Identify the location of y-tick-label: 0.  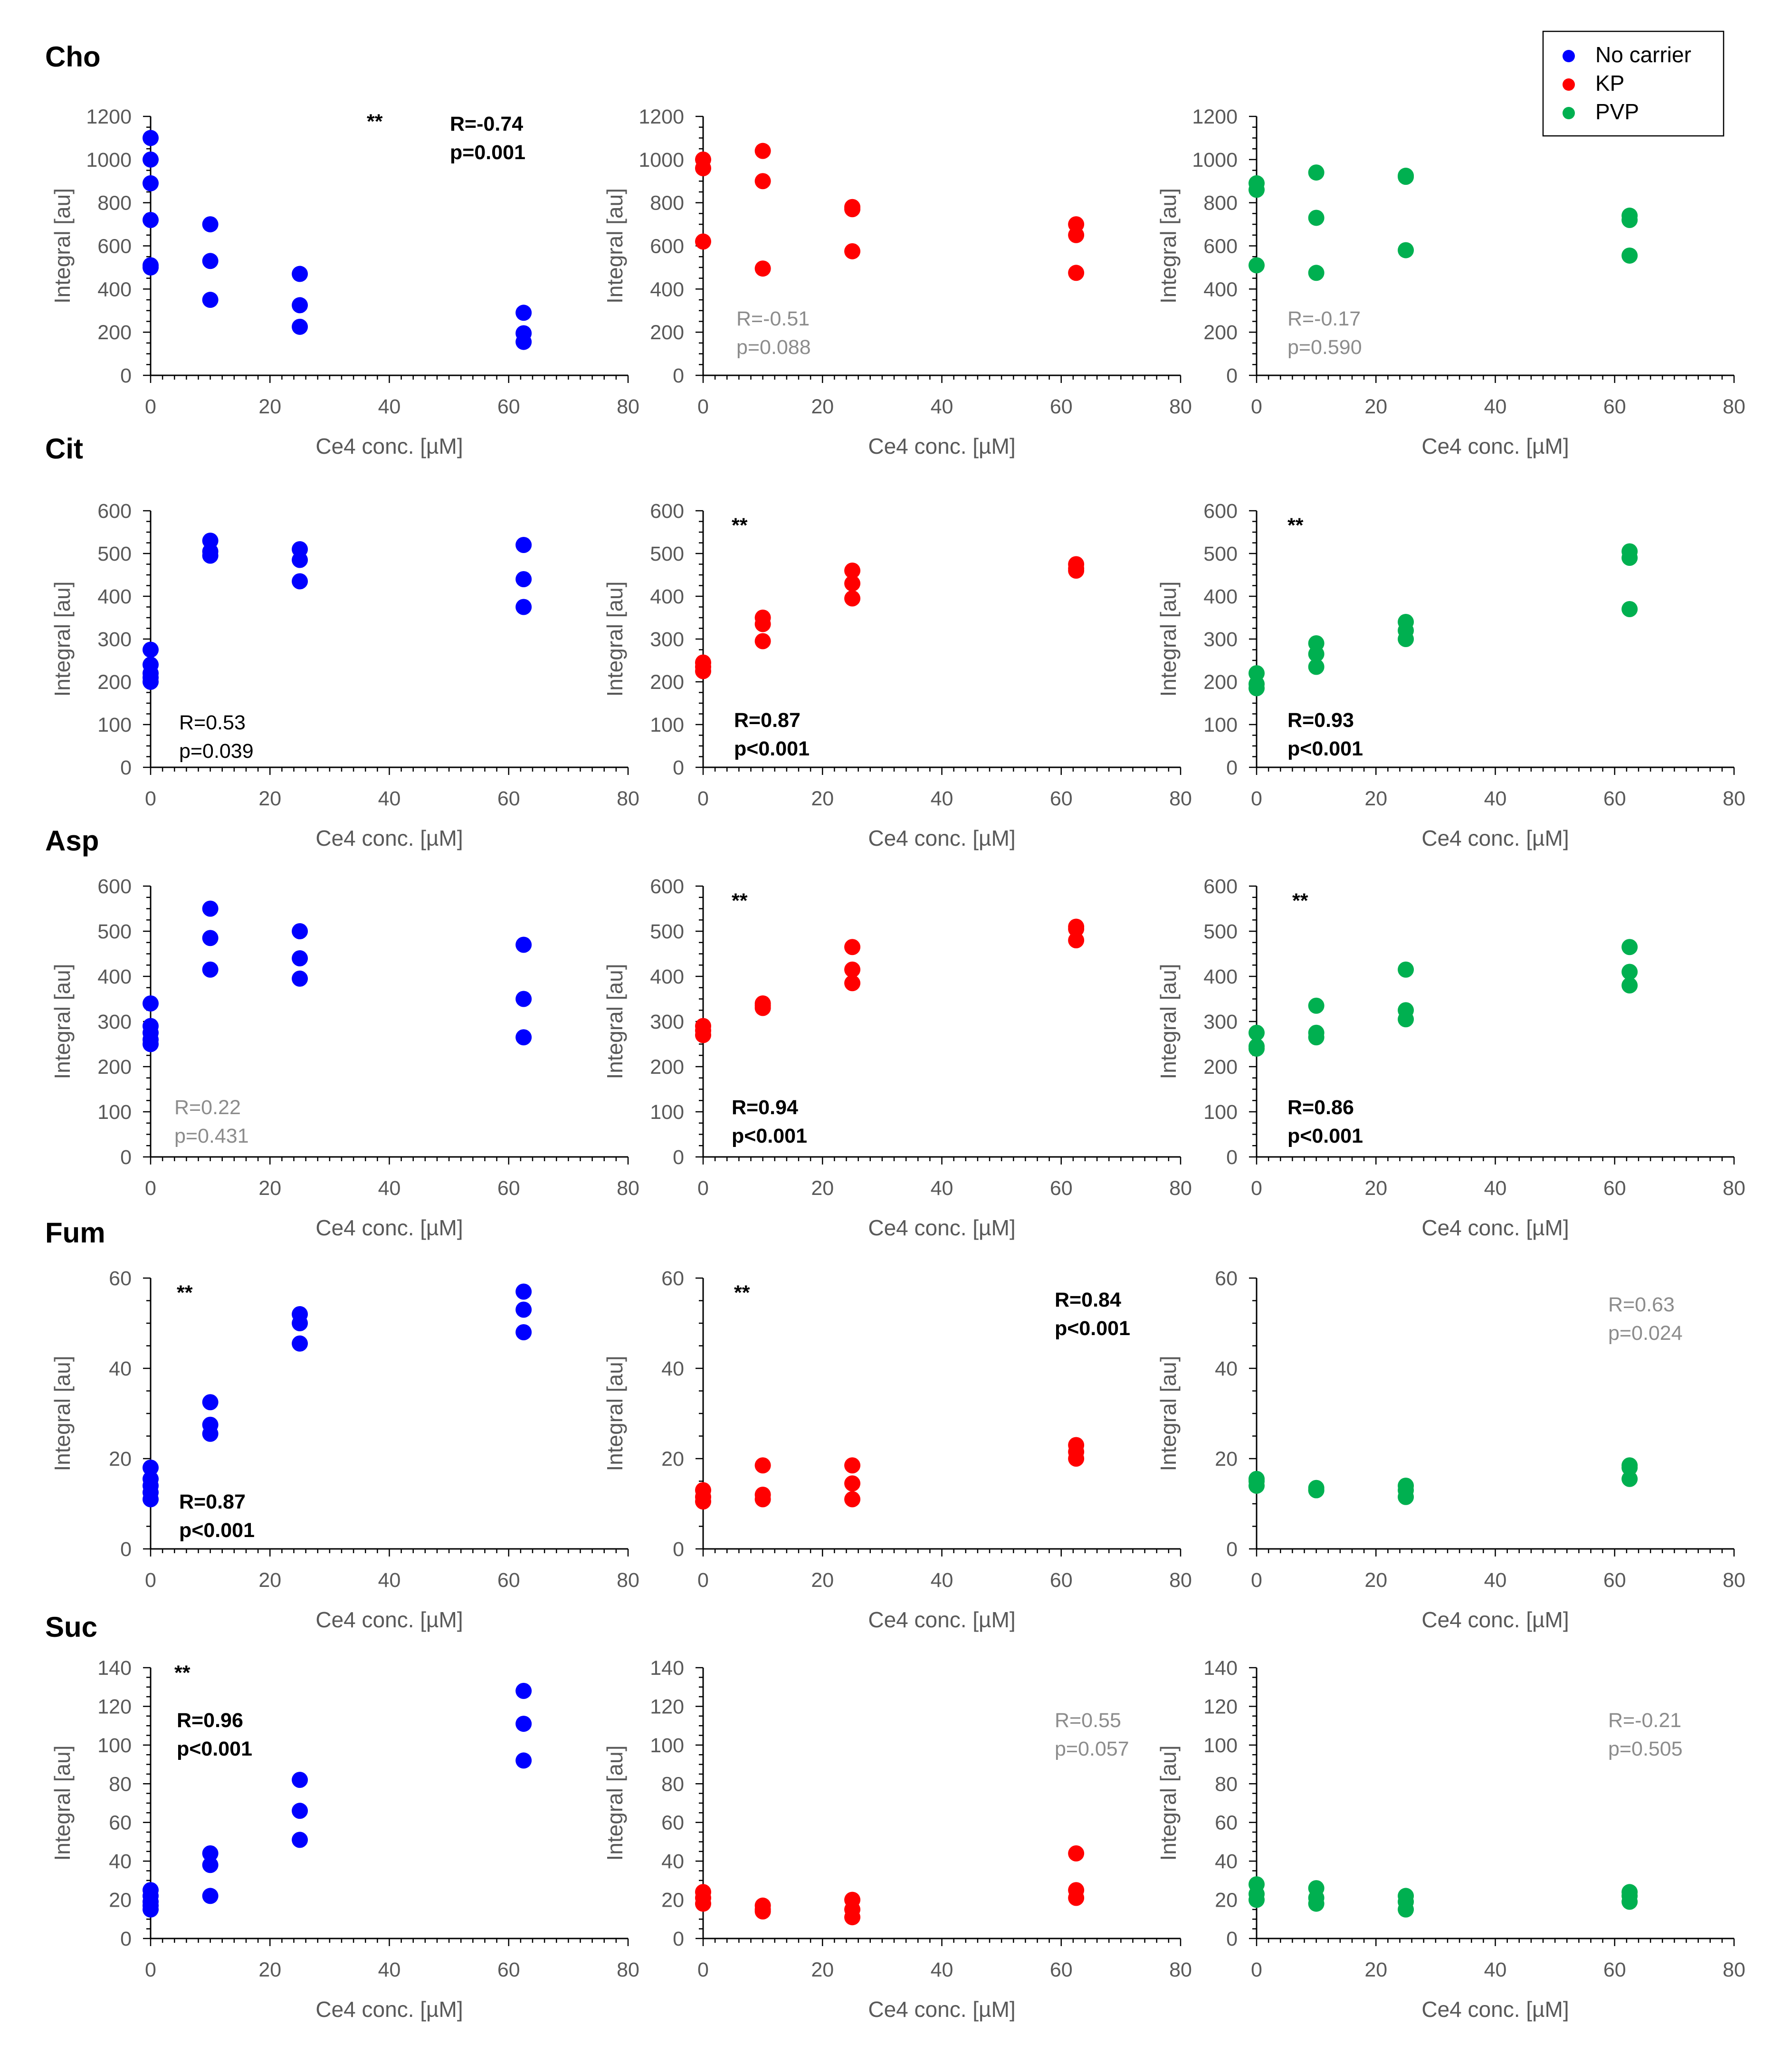
(1232, 1549).